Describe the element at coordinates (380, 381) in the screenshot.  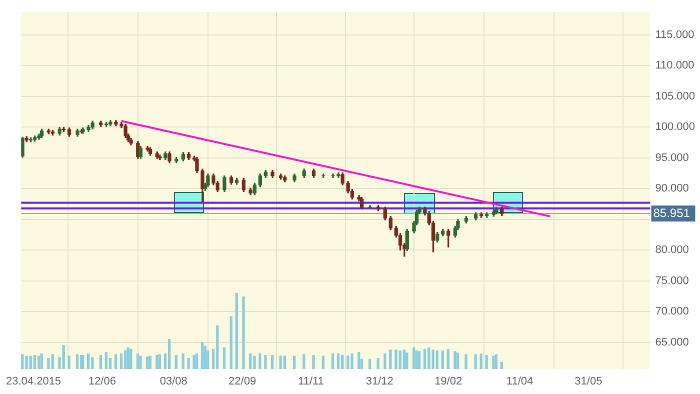
I see `x-tick-label: 31/12` at that location.